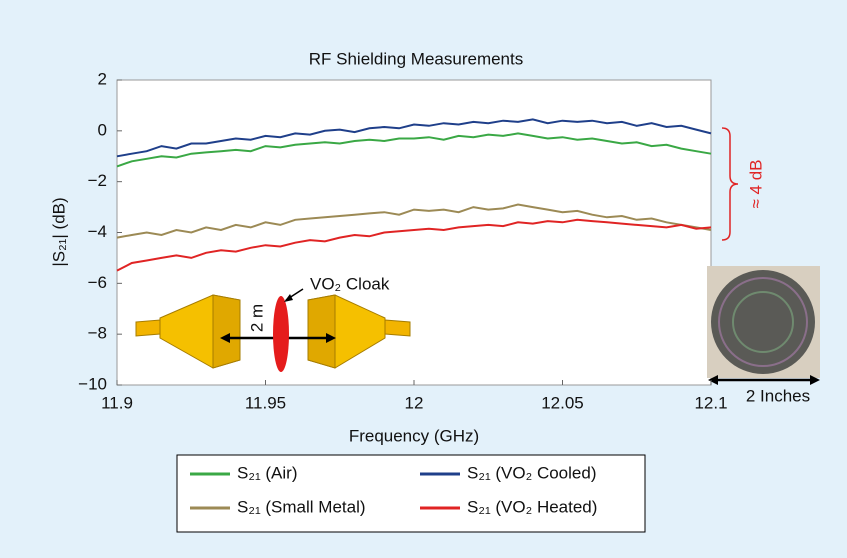 Image resolution: width=847 pixels, height=558 pixels. Describe the element at coordinates (92, 383) in the screenshot. I see `y-tick-label: −10` at that location.